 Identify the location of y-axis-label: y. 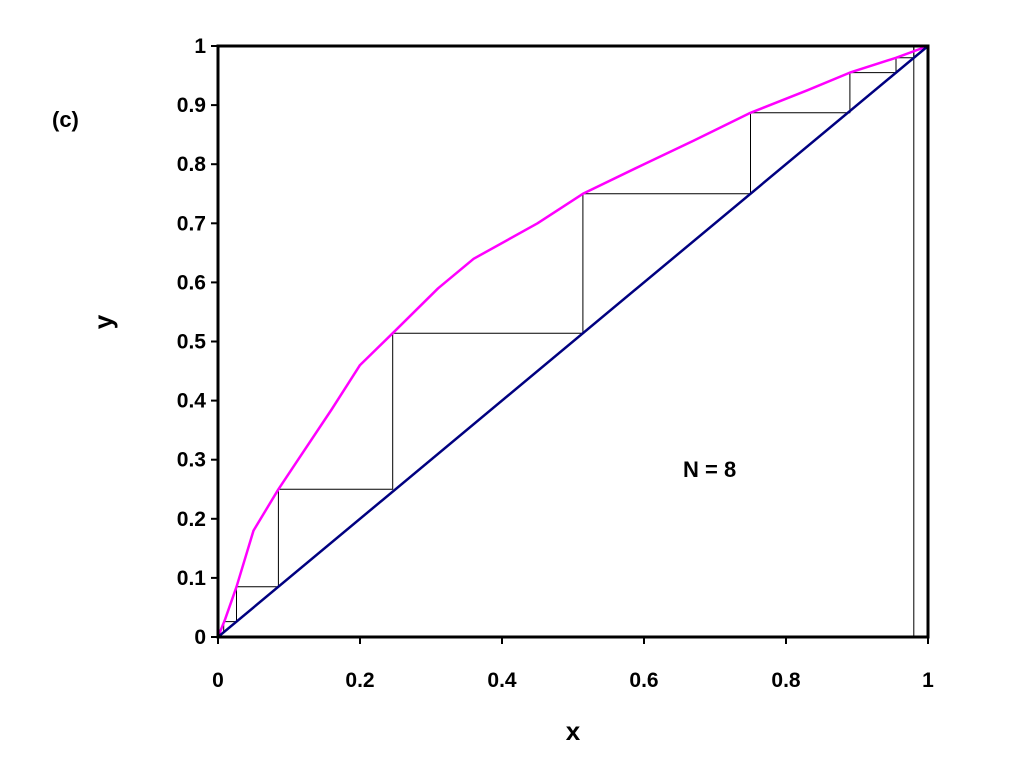
(103, 321).